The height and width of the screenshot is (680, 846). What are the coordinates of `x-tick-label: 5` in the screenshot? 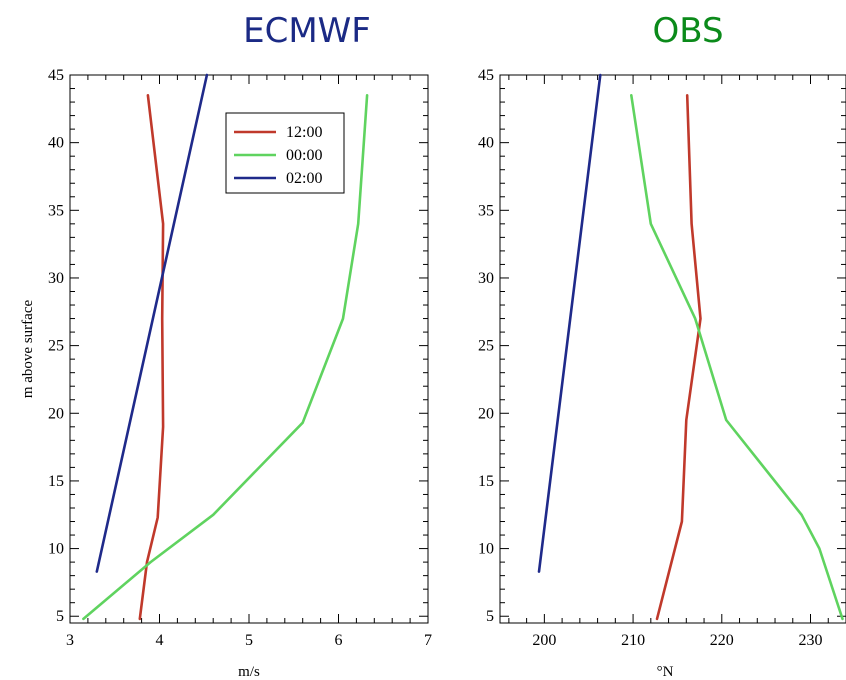 It's located at (249, 640).